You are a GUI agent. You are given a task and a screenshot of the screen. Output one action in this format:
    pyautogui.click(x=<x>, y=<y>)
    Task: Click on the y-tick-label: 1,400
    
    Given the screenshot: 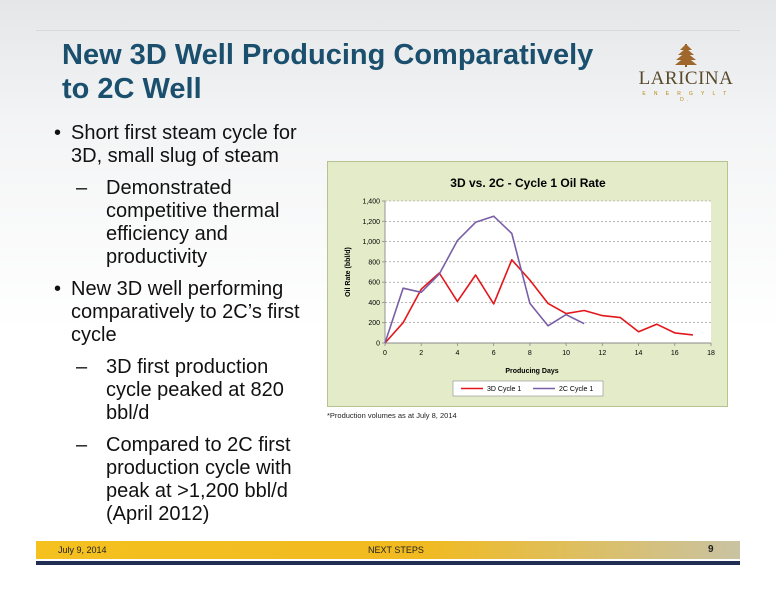 What is the action you would take?
    pyautogui.click(x=371, y=202)
    